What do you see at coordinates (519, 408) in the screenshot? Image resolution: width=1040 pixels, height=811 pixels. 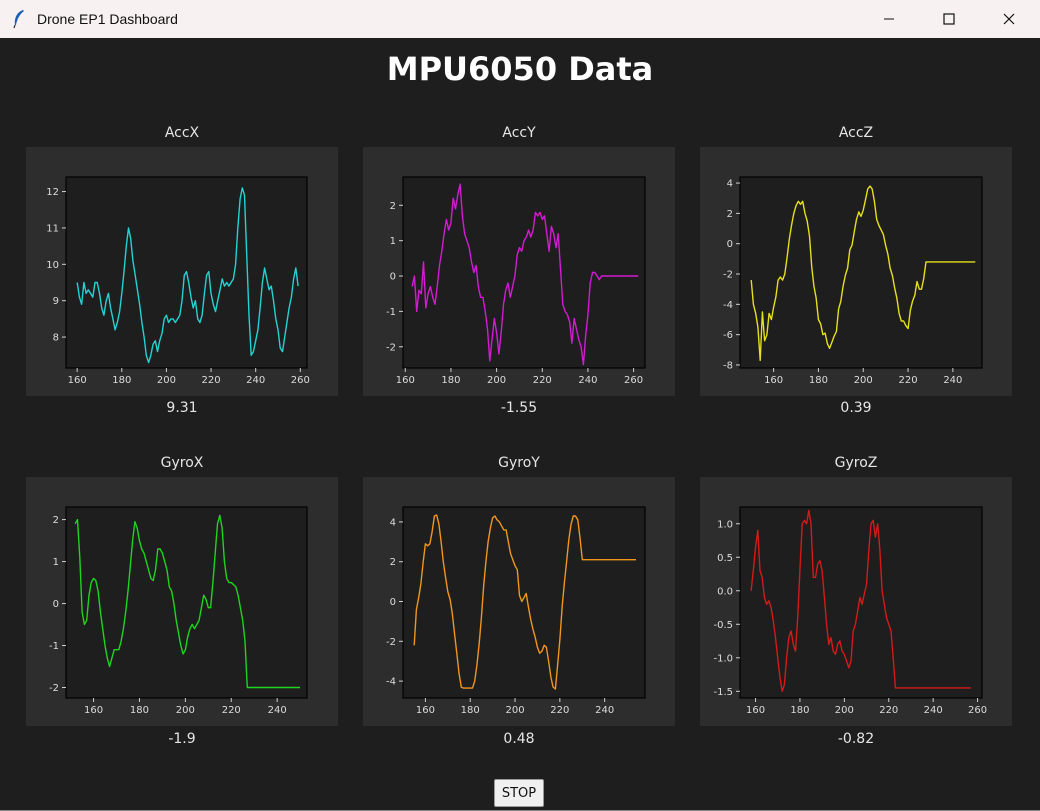 I see `chart-value-accy: -1.55` at bounding box center [519, 408].